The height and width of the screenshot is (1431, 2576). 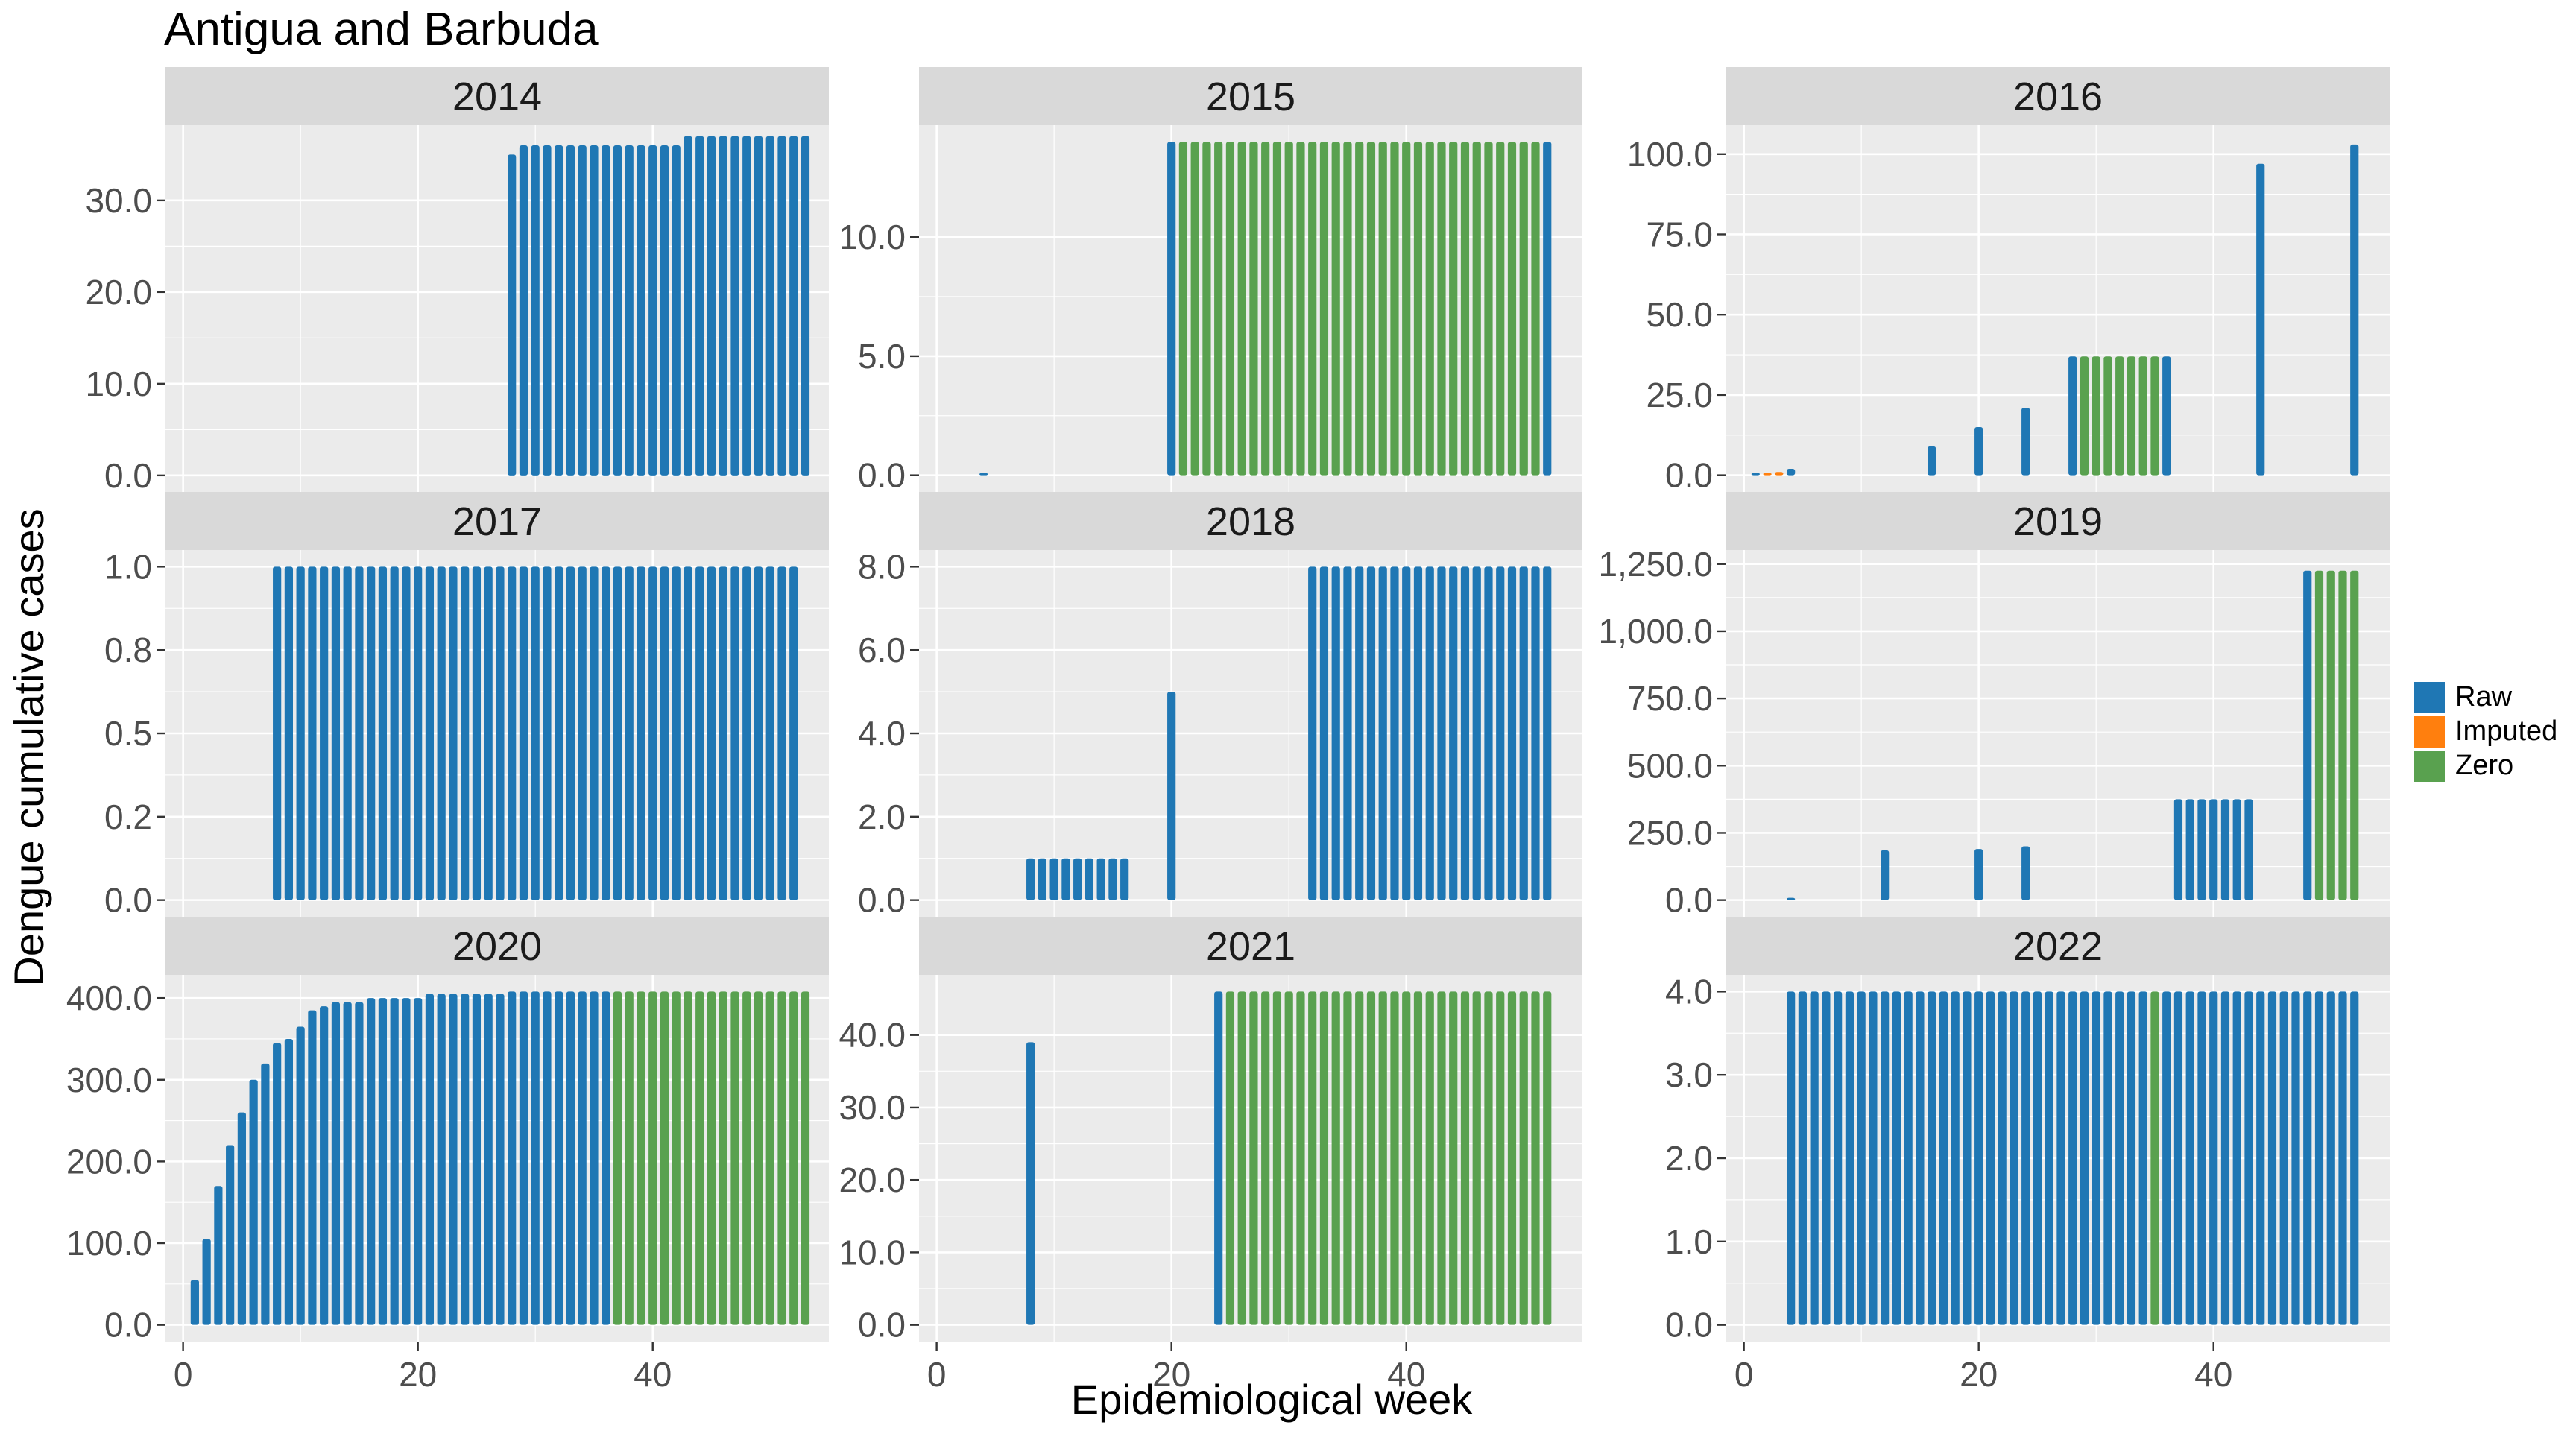 I want to click on panel-2018: 2018 0.0 2.0 4.0 6.0 8.0, so click(x=1220, y=708).